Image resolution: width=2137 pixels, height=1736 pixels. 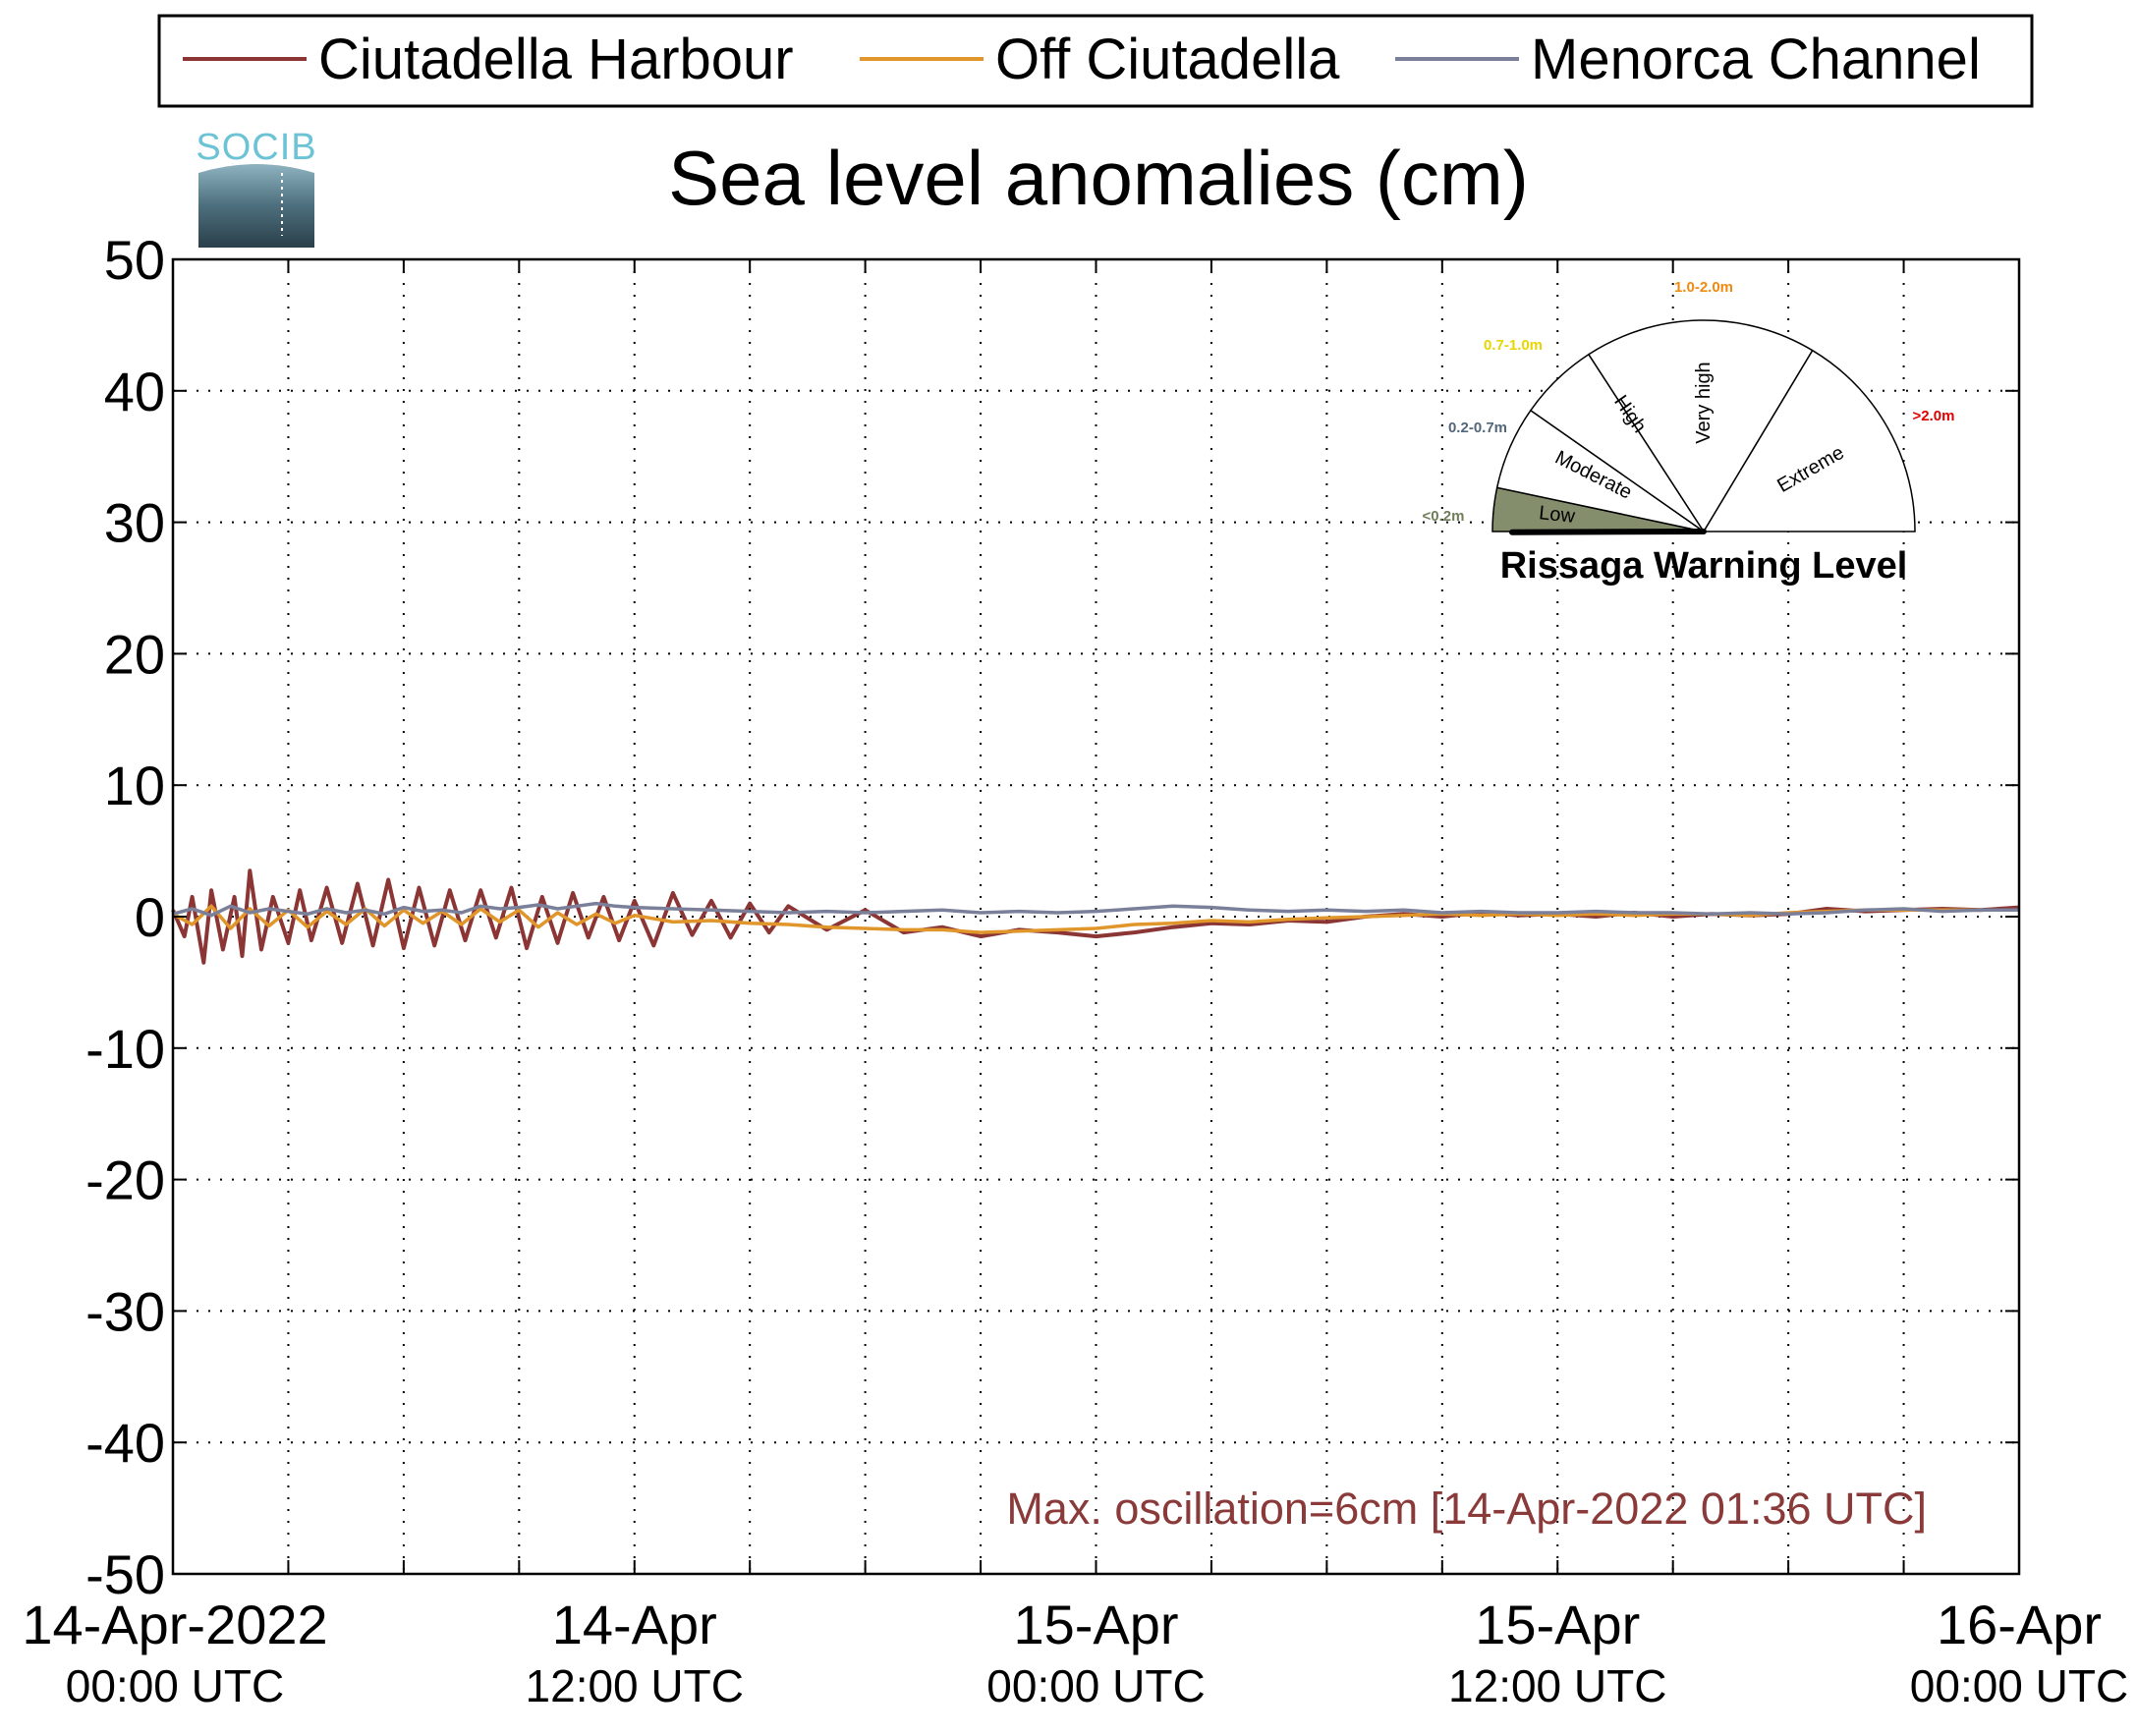 I want to click on gauge-range-label: 0.2-0.7m, so click(x=1477, y=428).